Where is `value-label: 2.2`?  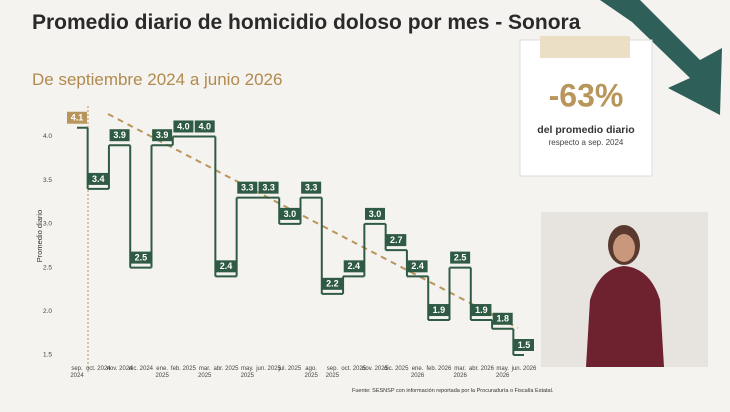 value-label: 2.2 is located at coordinates (332, 284).